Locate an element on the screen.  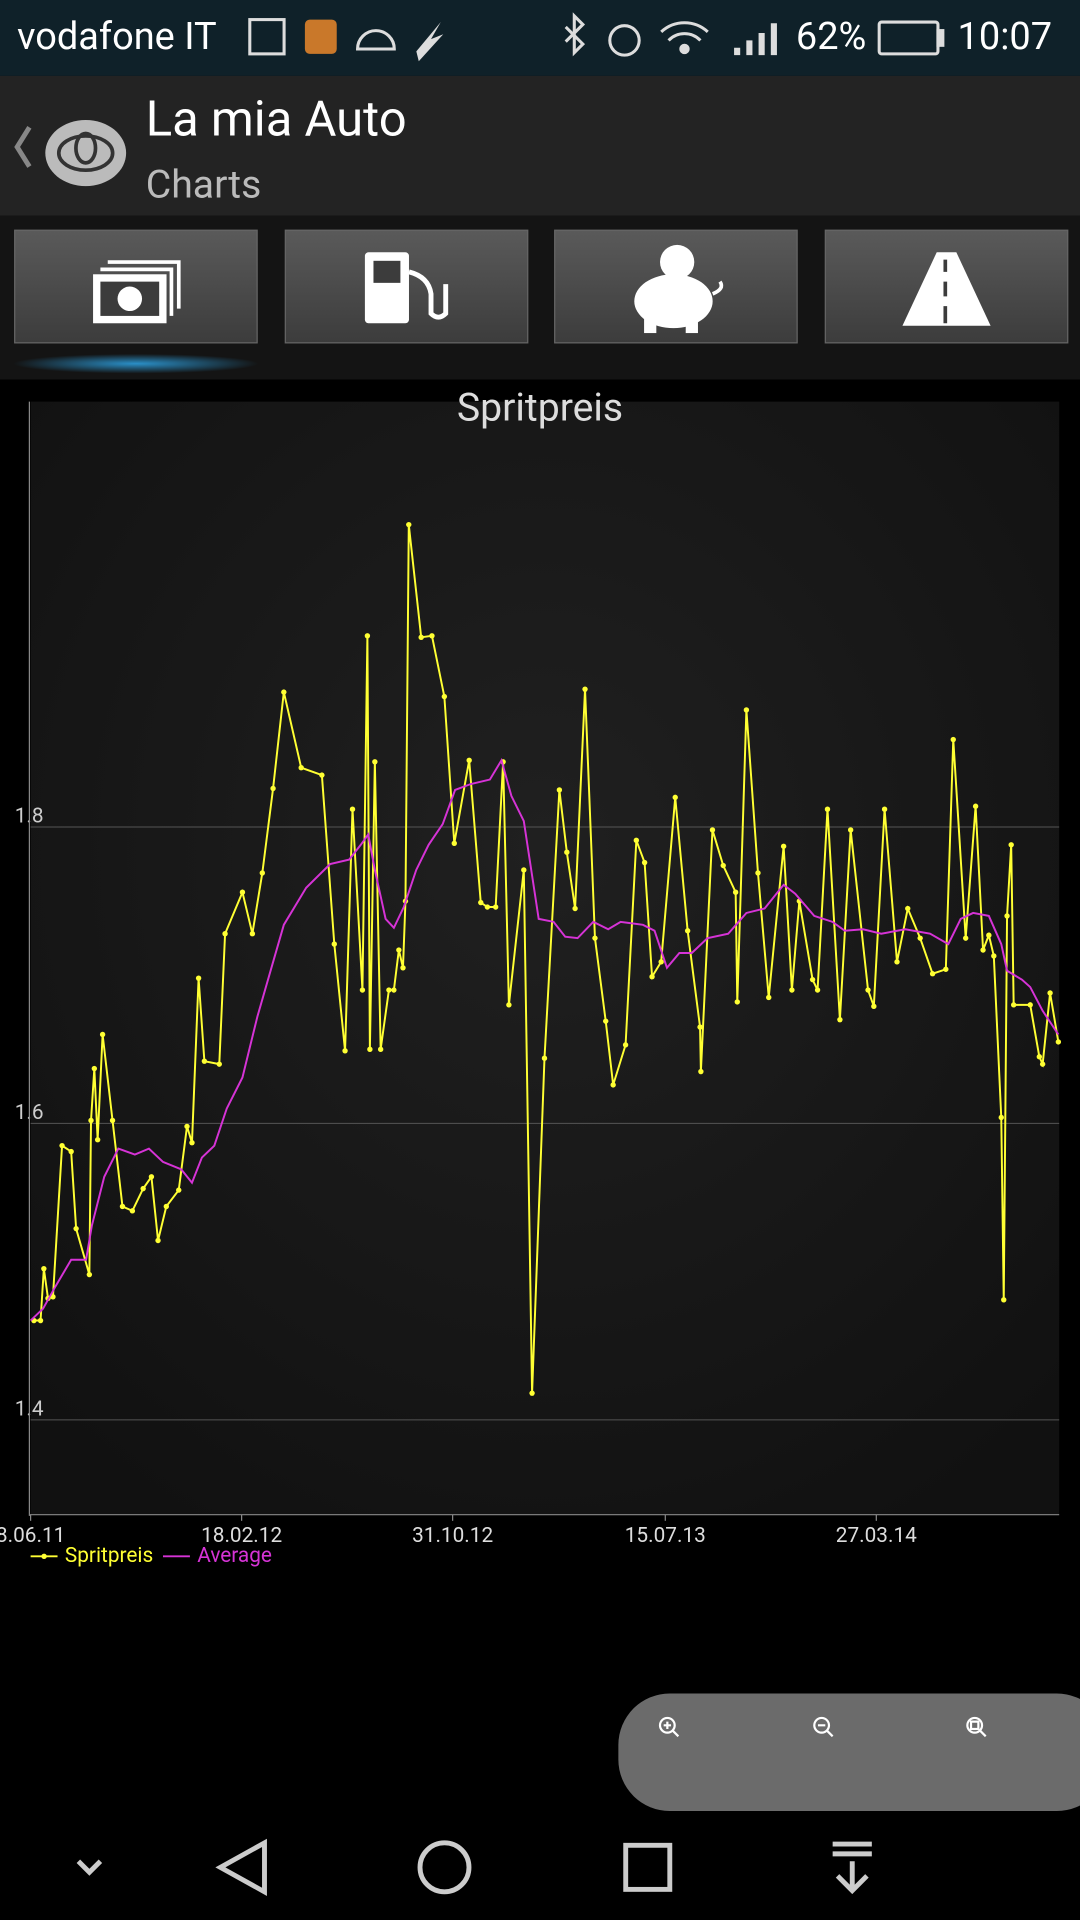
zoom-in-button is located at coordinates (669, 1727).